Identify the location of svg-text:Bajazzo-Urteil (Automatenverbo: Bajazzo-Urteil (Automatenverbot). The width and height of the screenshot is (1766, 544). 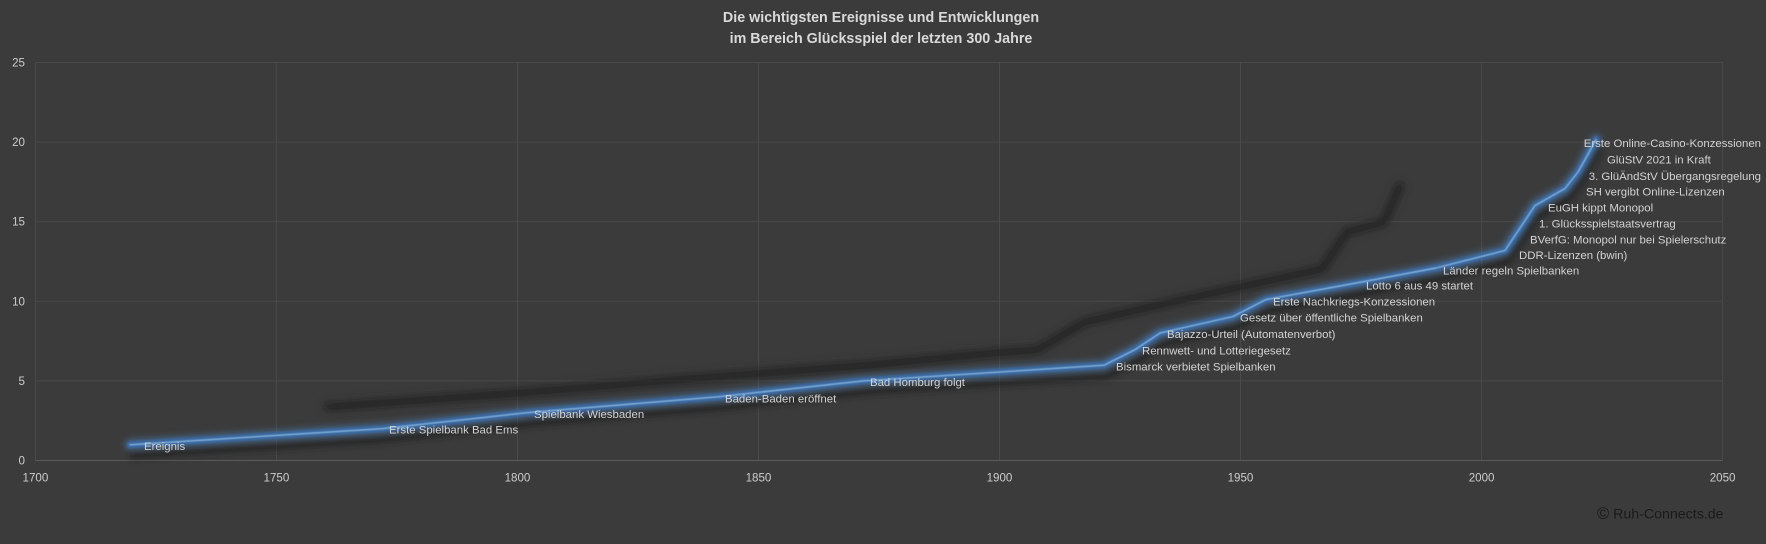
(1251, 335).